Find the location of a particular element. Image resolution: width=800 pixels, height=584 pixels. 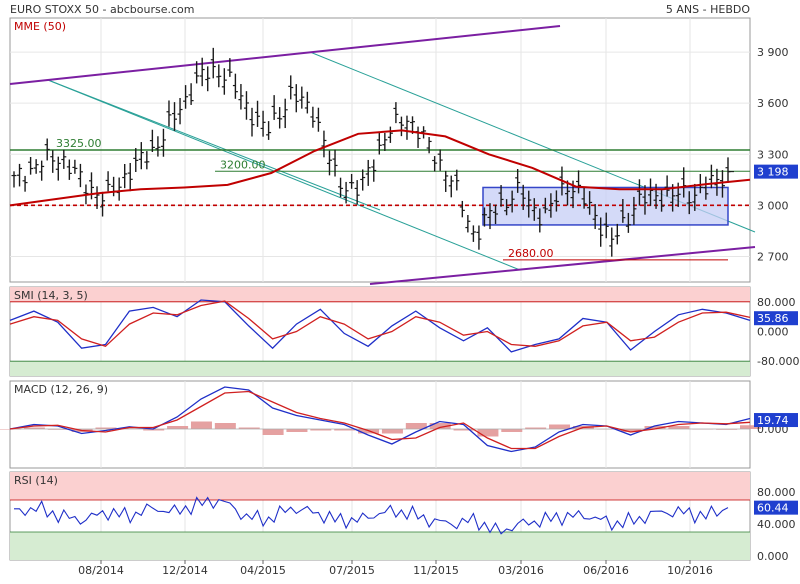

smi-last-label: 35.86 is located at coordinates (773, 318).